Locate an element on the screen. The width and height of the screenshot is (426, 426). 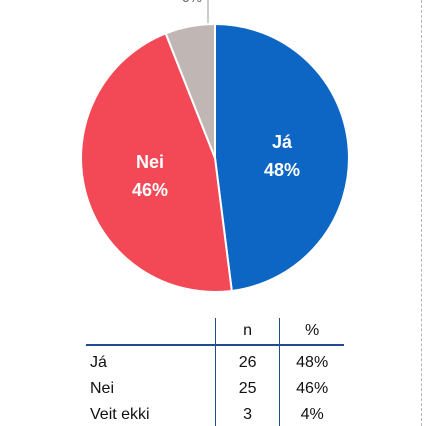
slice-label-name: Já is located at coordinates (282, 142).